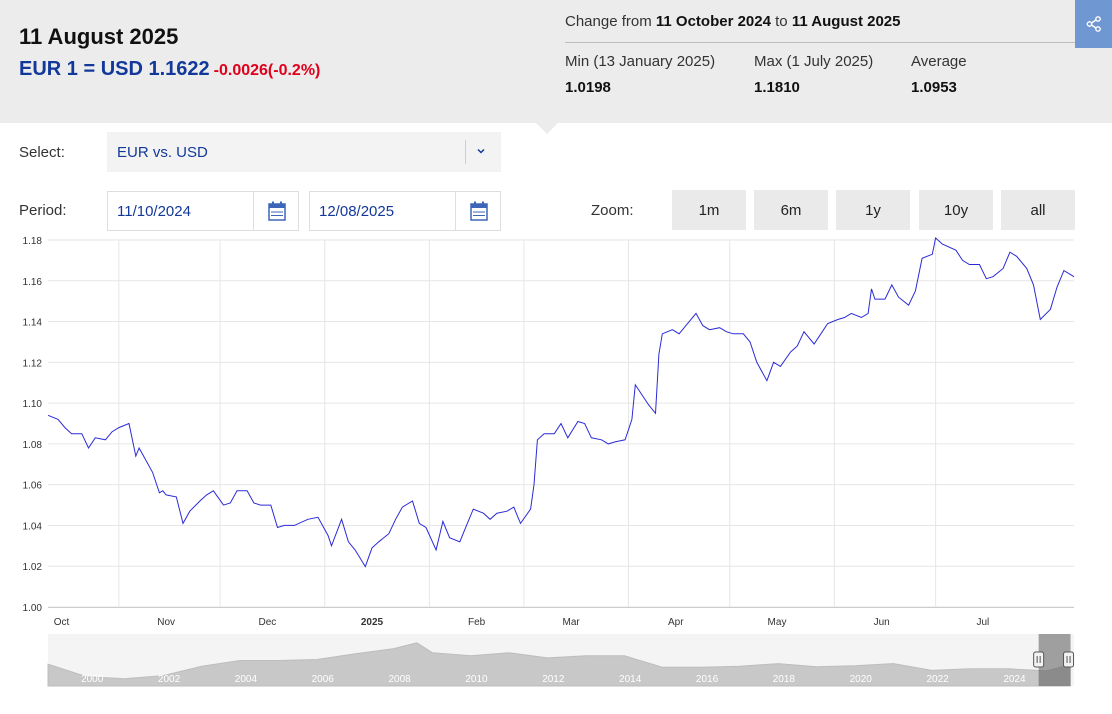 This screenshot has height=714, width=1112. Describe the element at coordinates (372, 622) in the screenshot. I see `x-tick-label: 2025` at that location.